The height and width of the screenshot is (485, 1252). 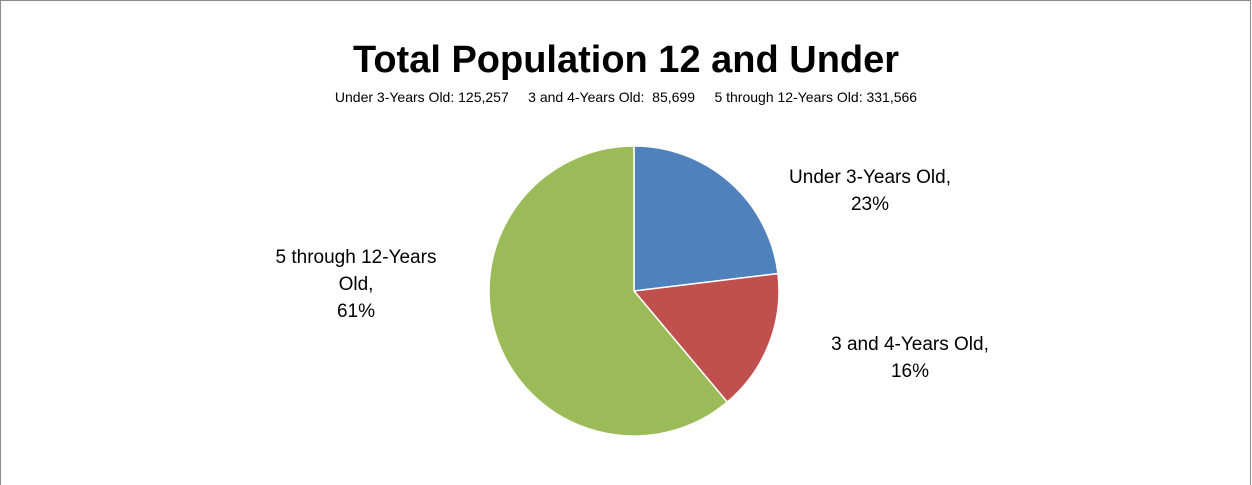 What do you see at coordinates (626, 60) in the screenshot?
I see `chart-title: Total Population 12 and Under` at bounding box center [626, 60].